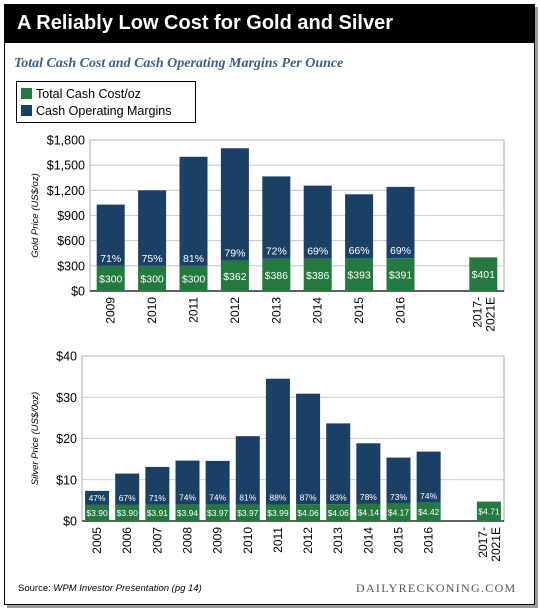 The image size is (540, 608). I want to click on chart1-category-label-line: 2013, so click(276, 310).